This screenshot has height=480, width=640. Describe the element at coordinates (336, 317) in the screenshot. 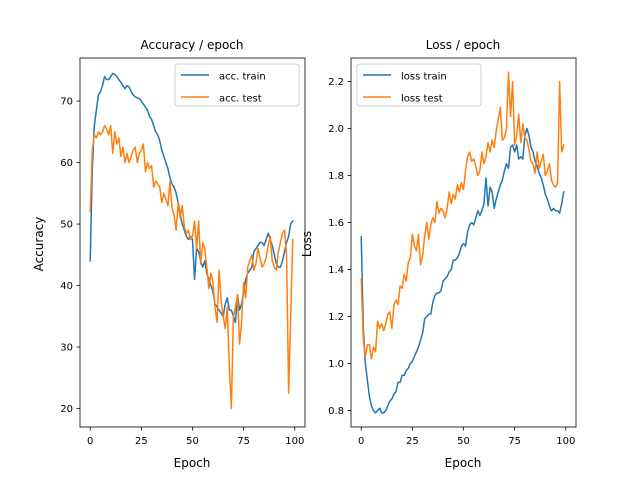

I see `loss-y-tick-label: 1.2` at that location.